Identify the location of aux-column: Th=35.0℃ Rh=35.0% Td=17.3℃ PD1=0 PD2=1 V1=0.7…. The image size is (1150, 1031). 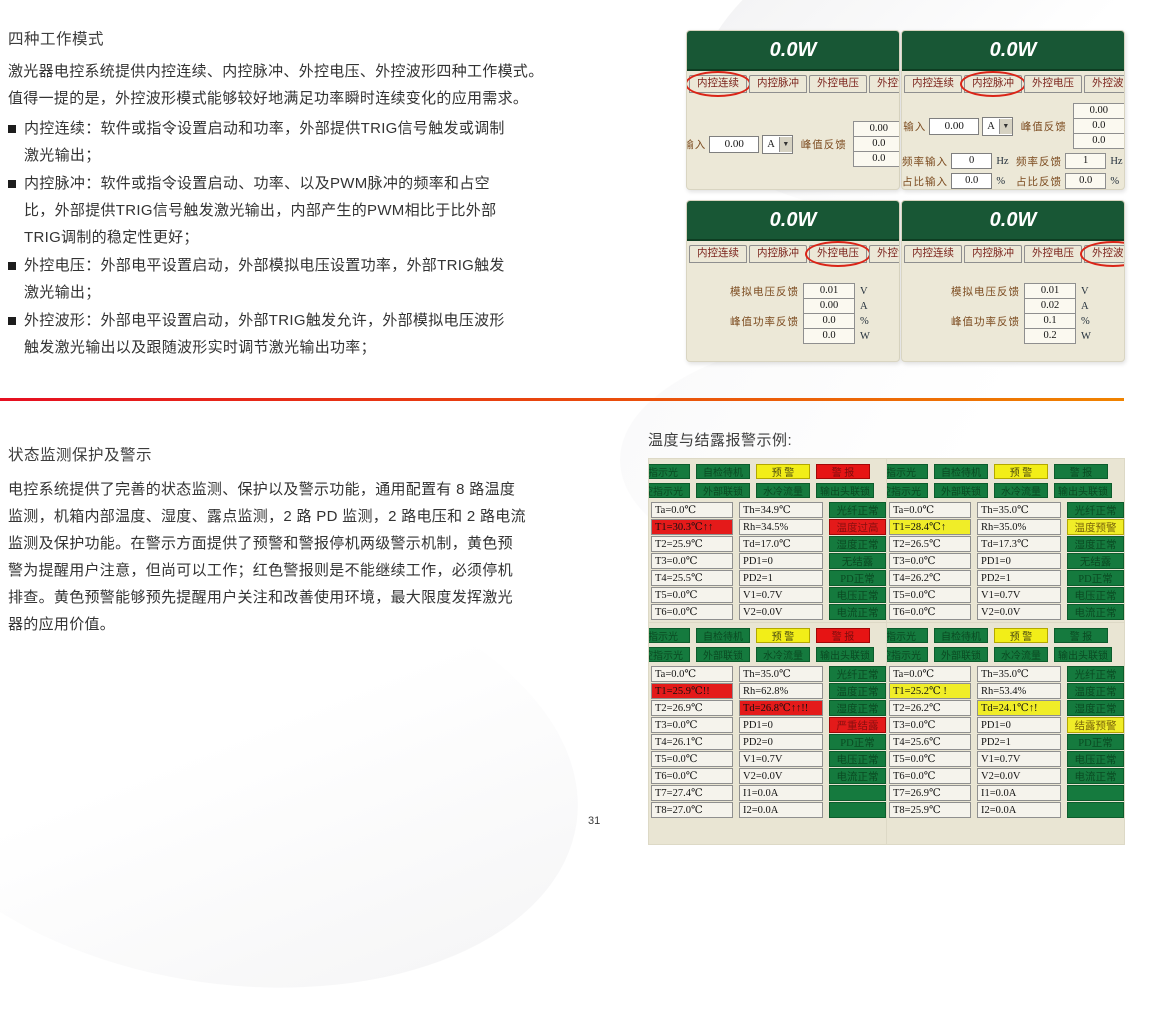
(1019, 561).